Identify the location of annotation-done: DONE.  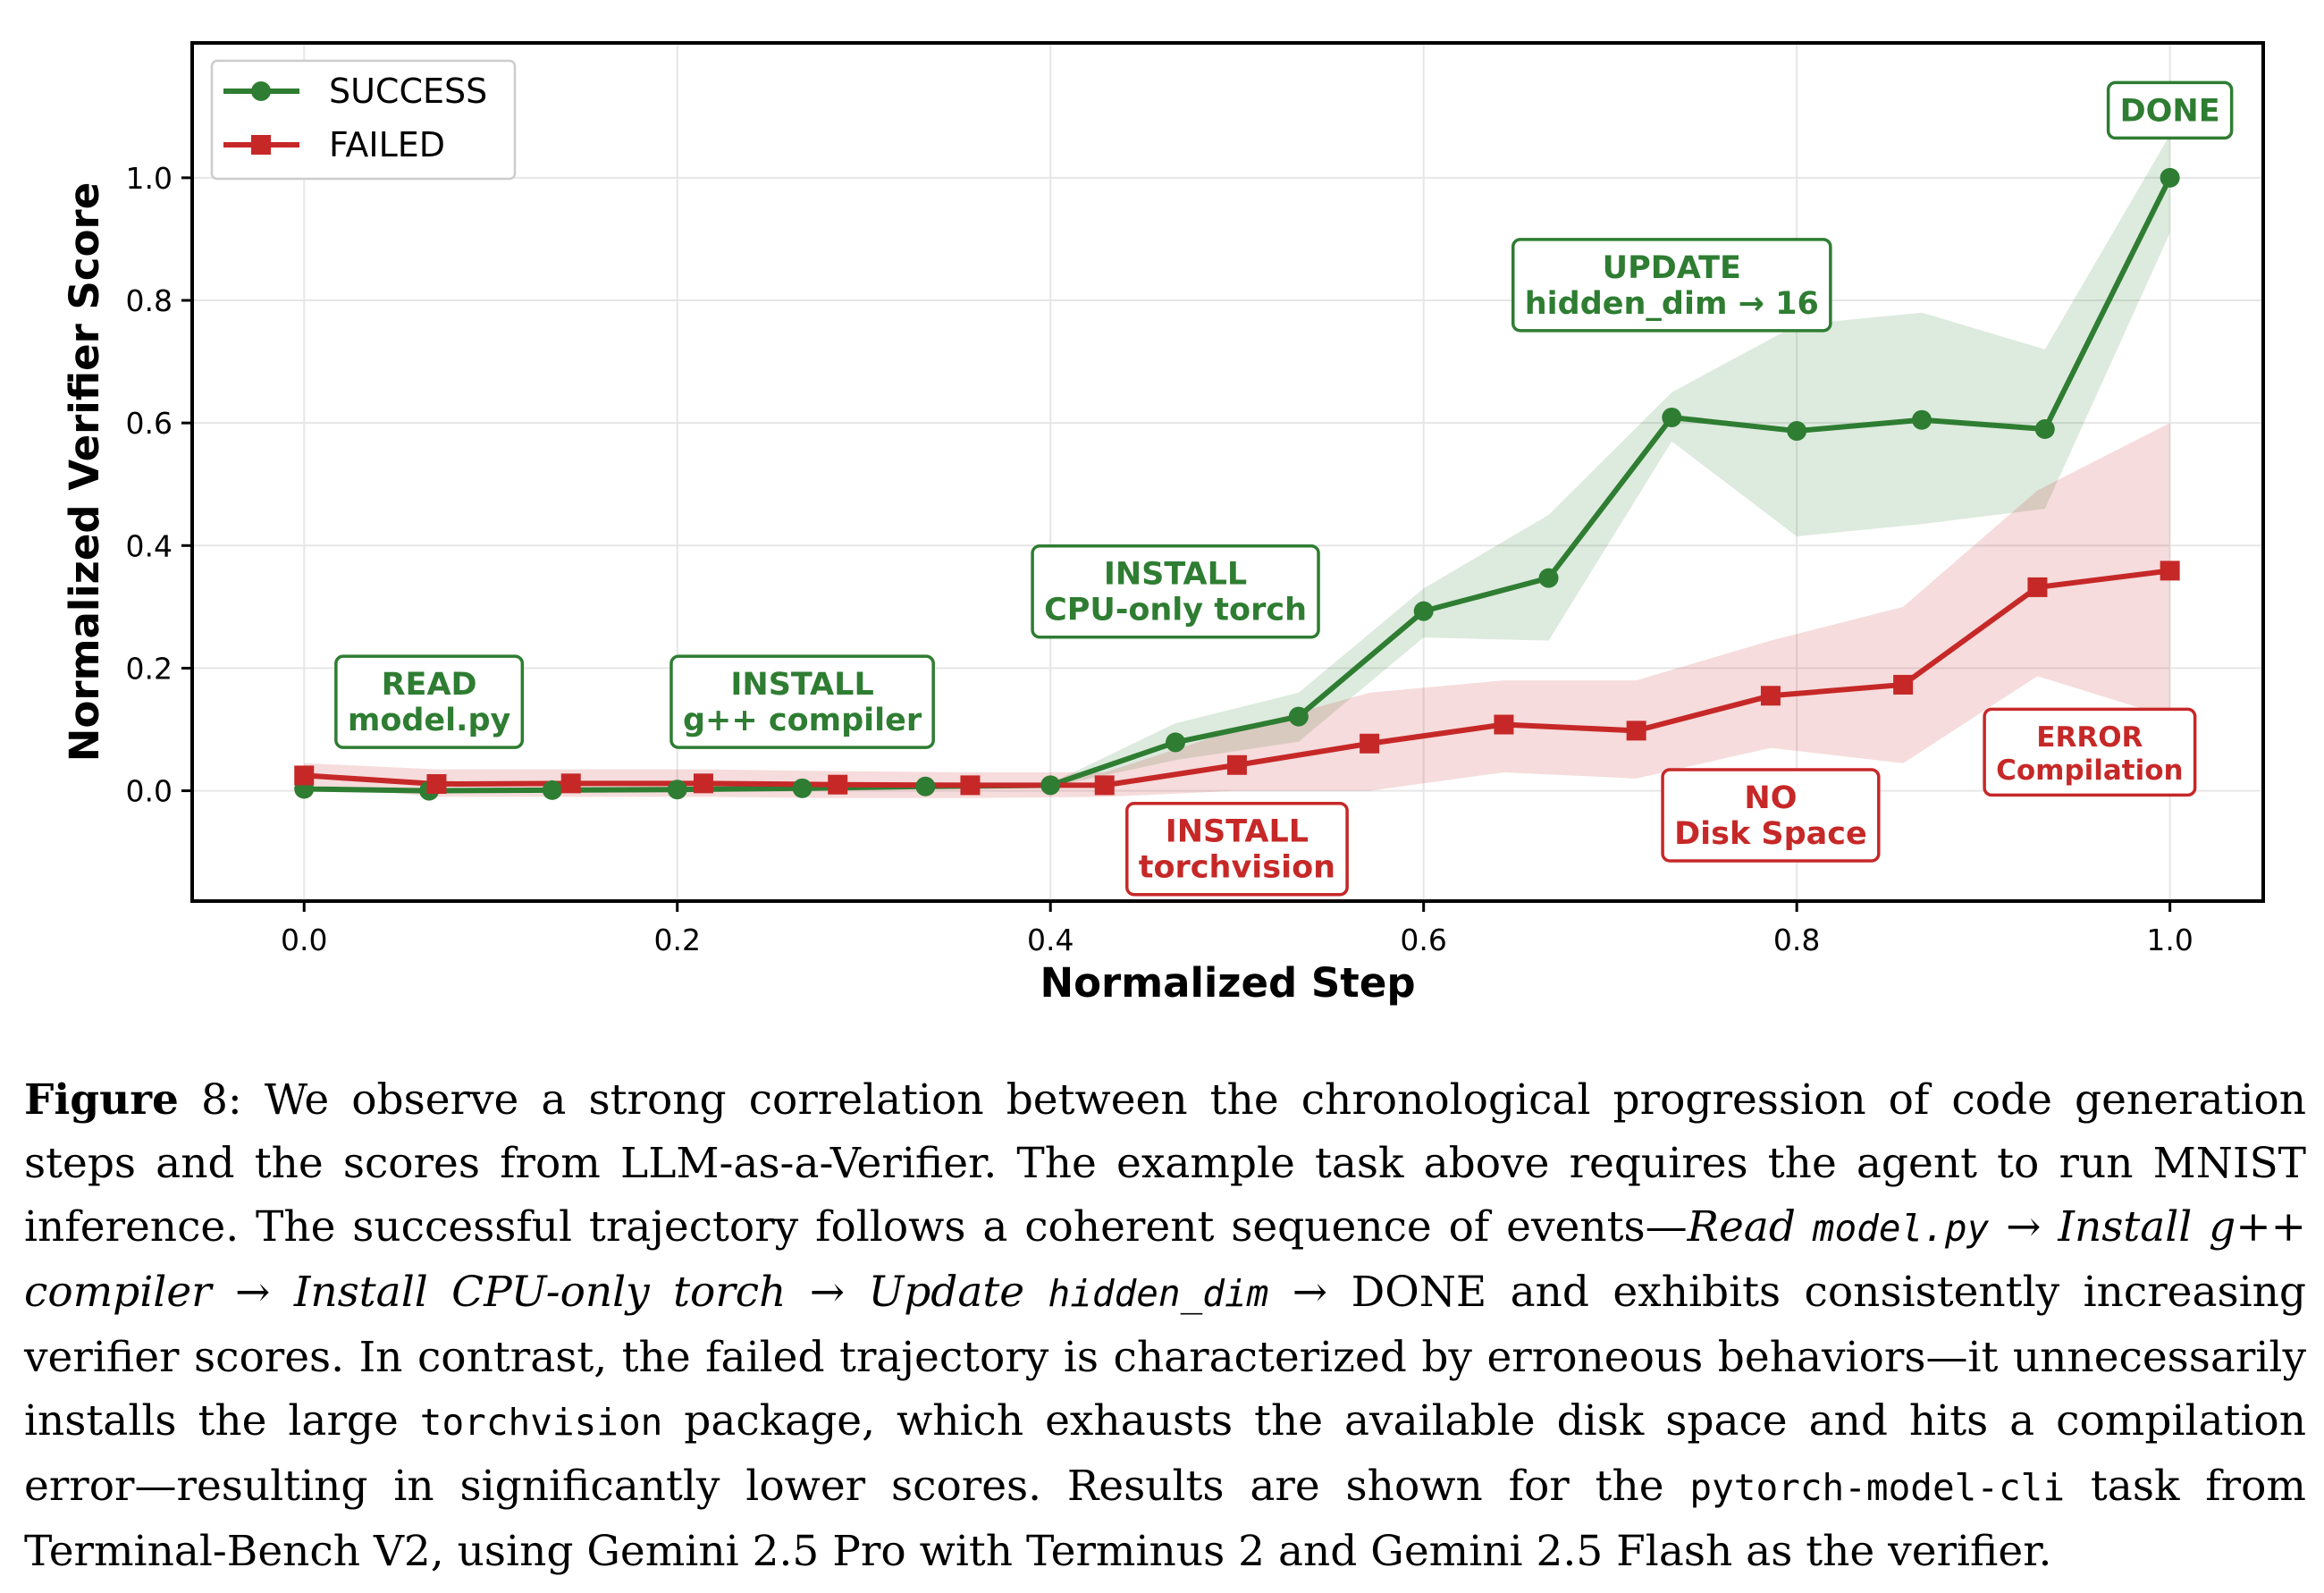
(2170, 110).